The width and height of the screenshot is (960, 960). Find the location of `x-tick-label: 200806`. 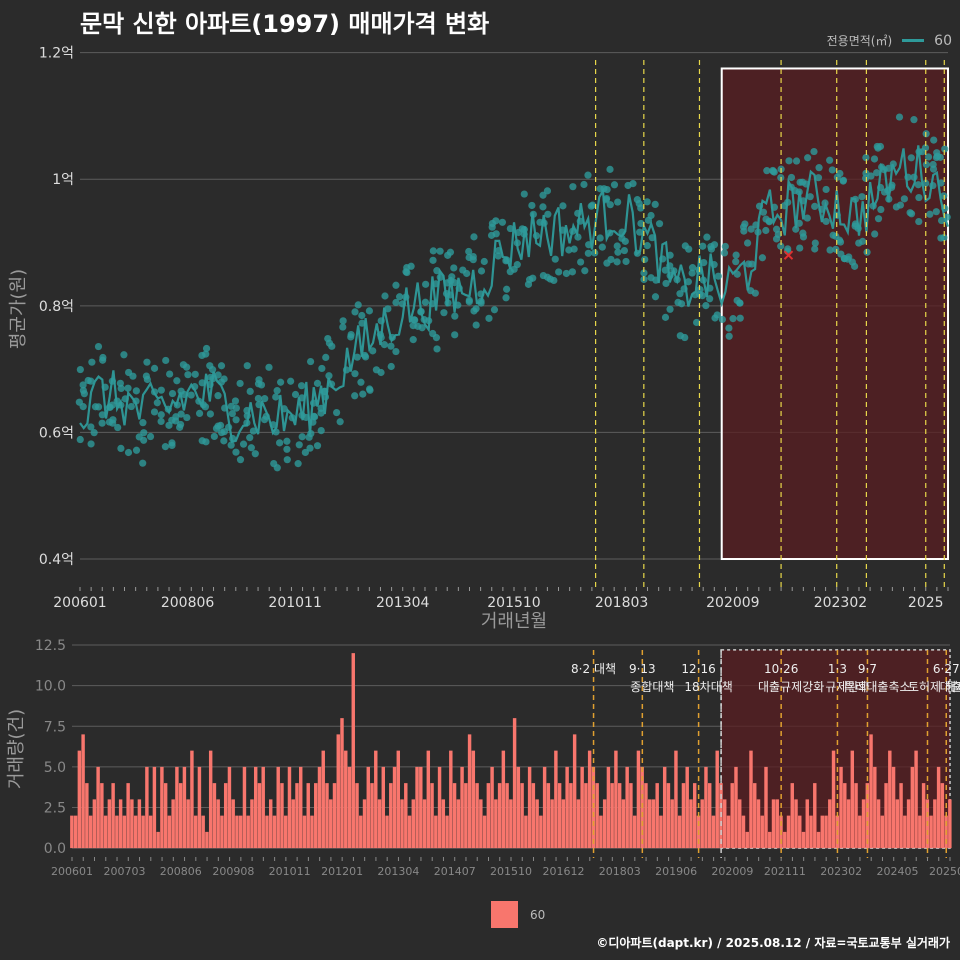

x-tick-label: 200806 is located at coordinates (181, 871).